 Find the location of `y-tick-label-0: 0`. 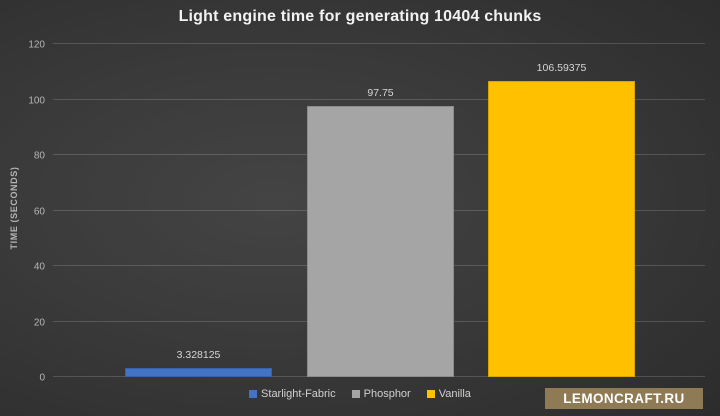

y-tick-label-0: 0 is located at coordinates (42, 378).